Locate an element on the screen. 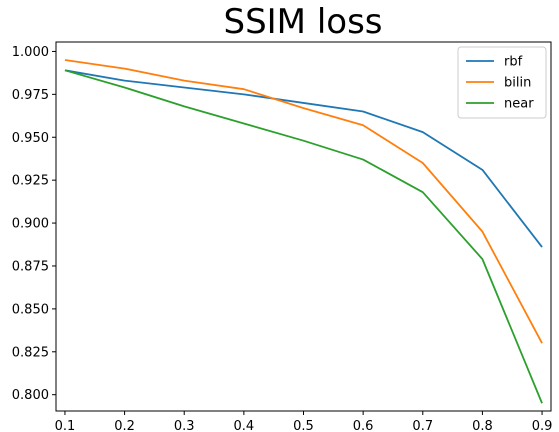  y-tick-label: 0.825 is located at coordinates (30, 352).